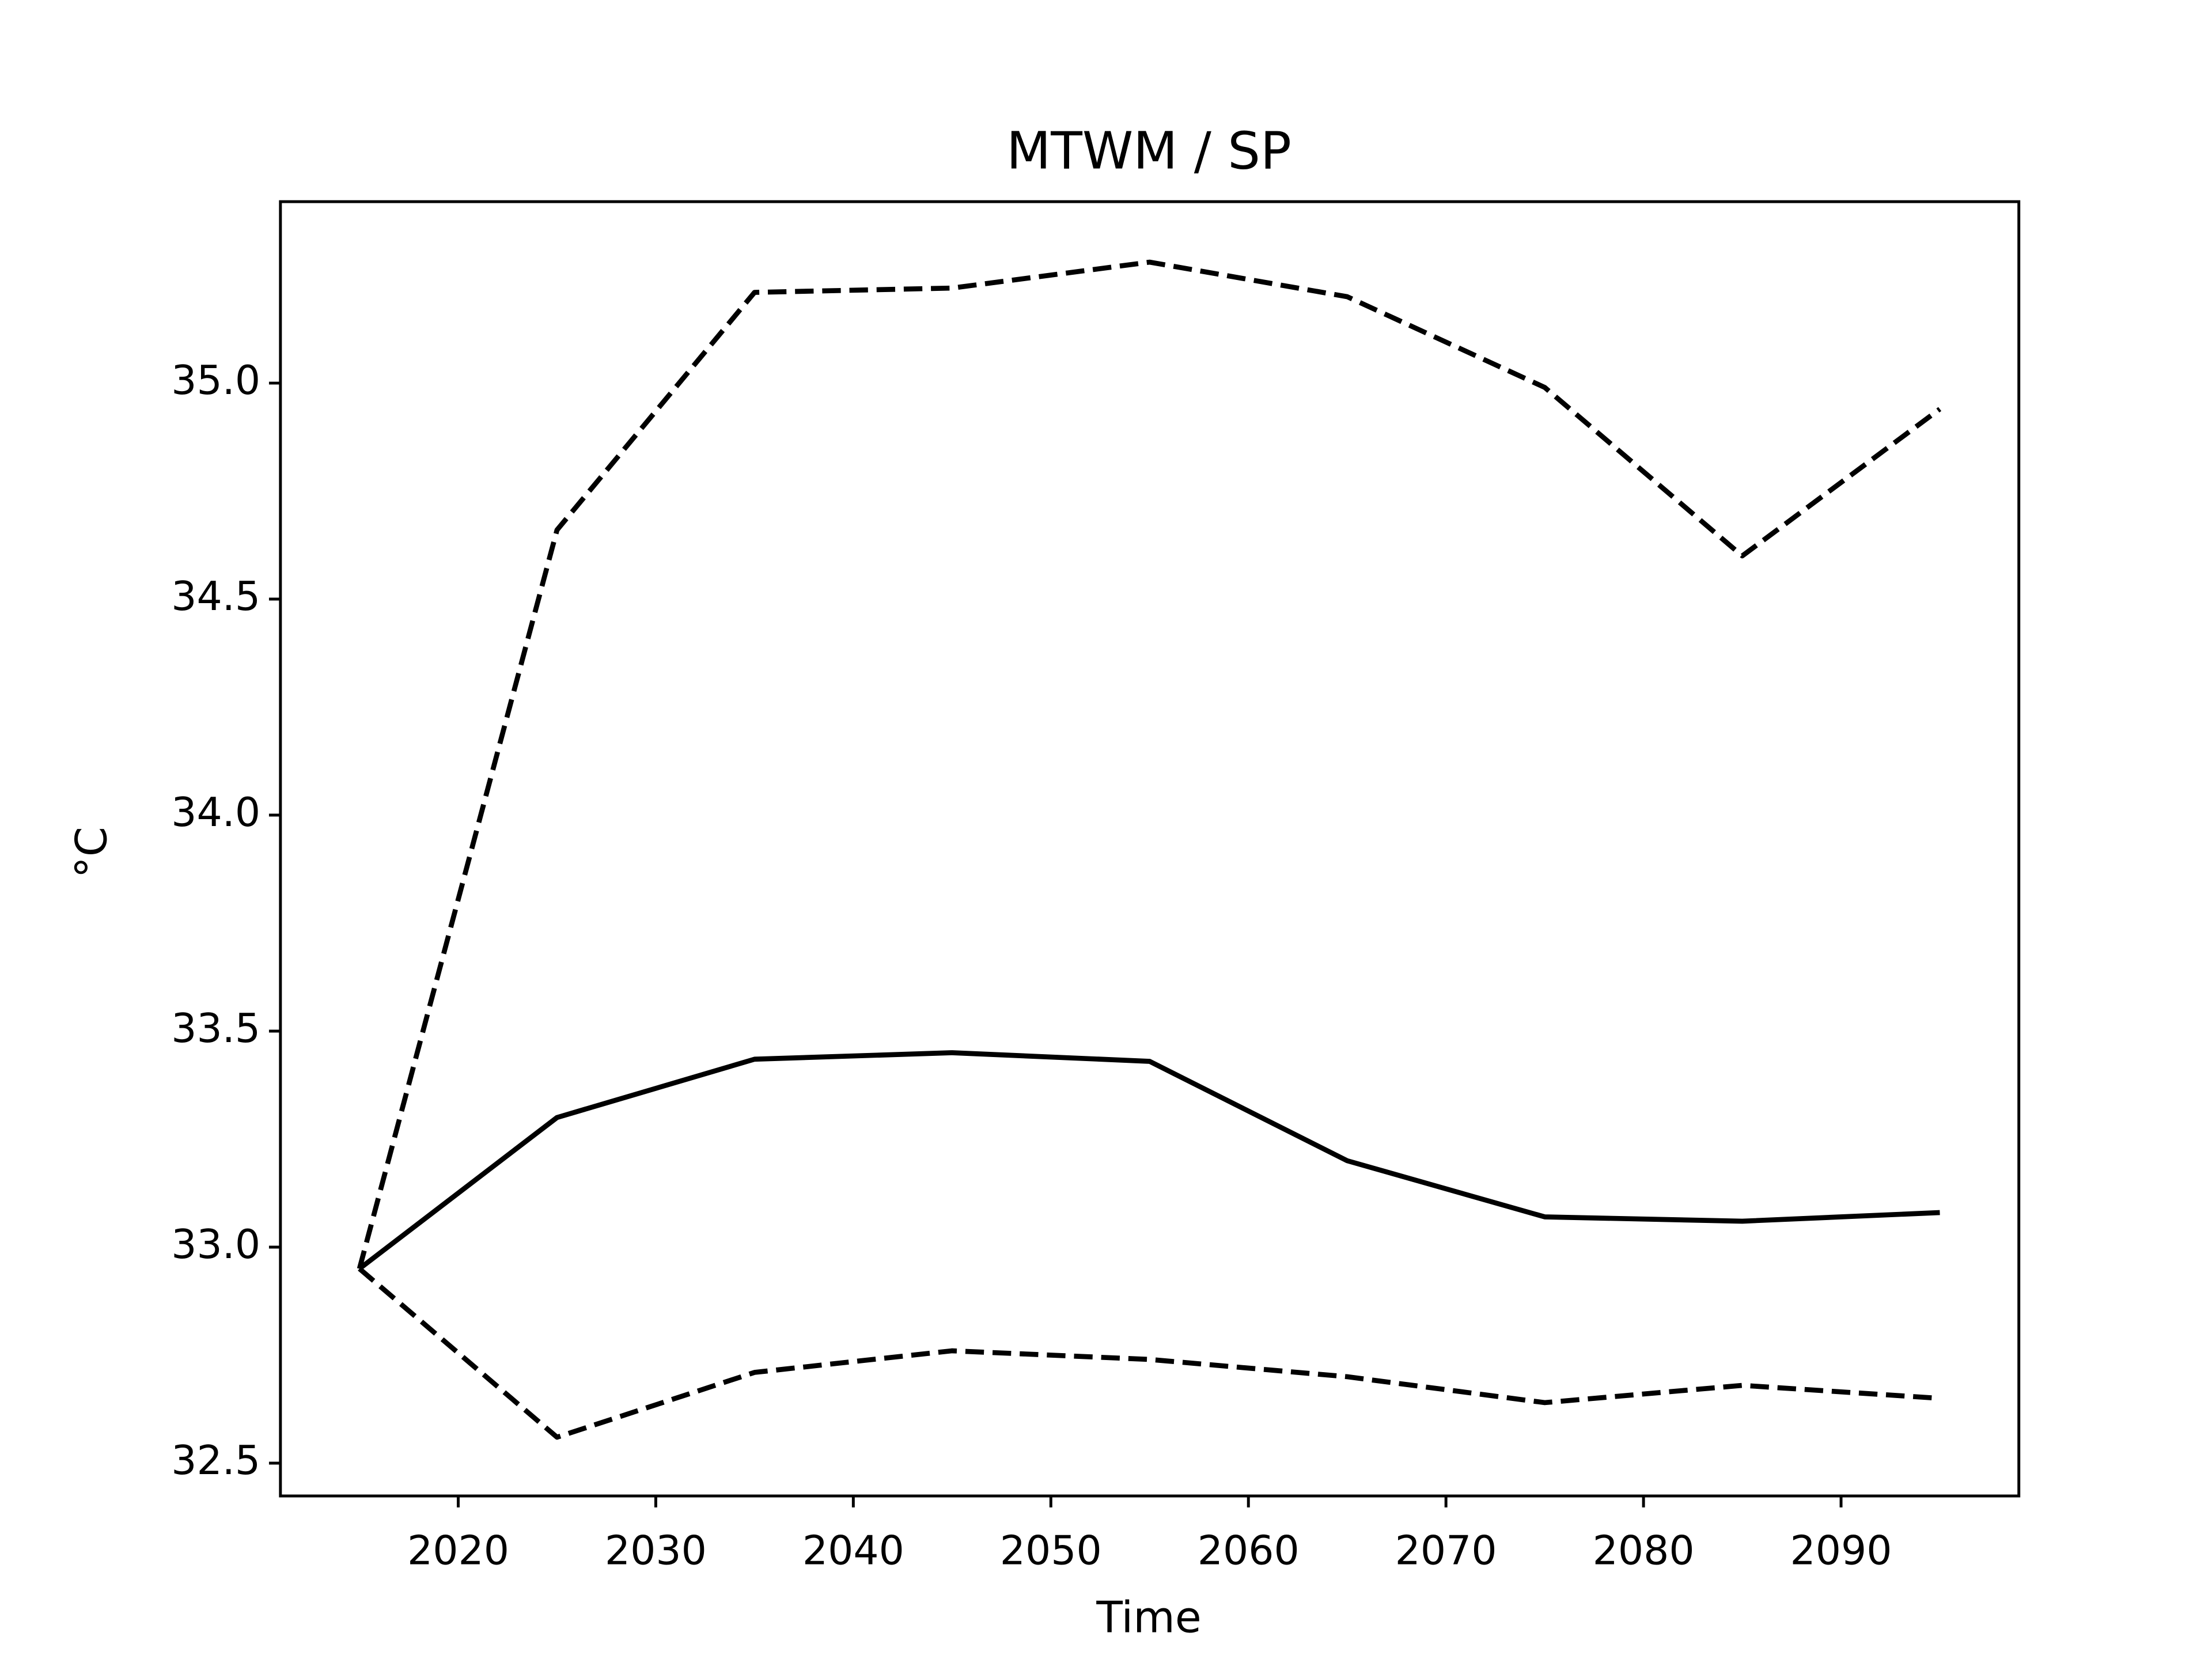  I want to click on x-tick-label: 2060, so click(1249, 1550).